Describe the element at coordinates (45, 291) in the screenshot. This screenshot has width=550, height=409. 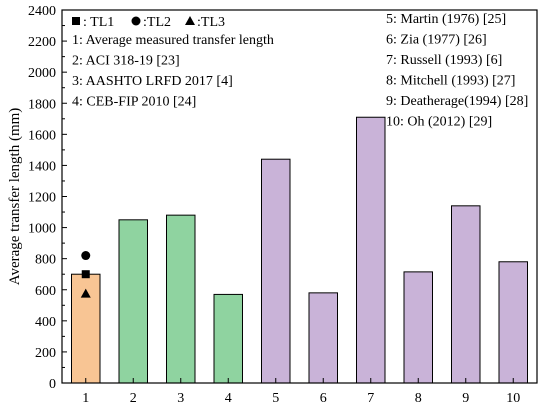
I see `y-tick-label: 600` at that location.